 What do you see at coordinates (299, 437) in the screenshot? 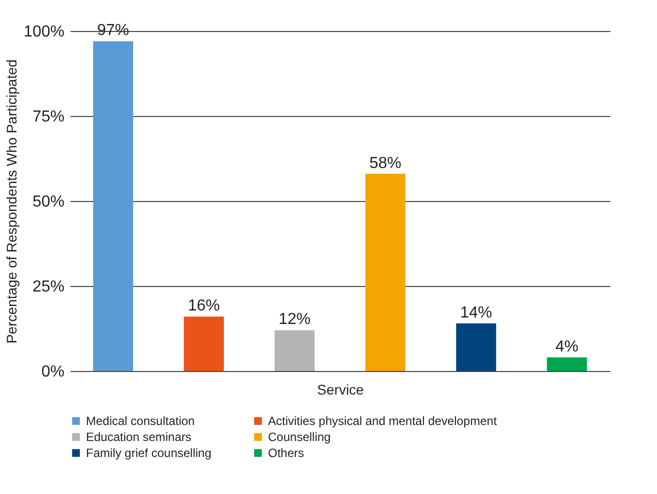
I see `legend-label: Counselling` at bounding box center [299, 437].